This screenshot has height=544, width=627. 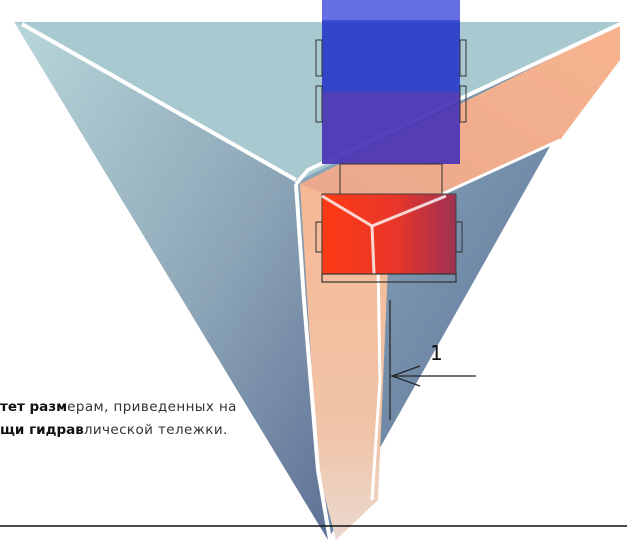 I want to click on red-box, so click(x=389, y=234).